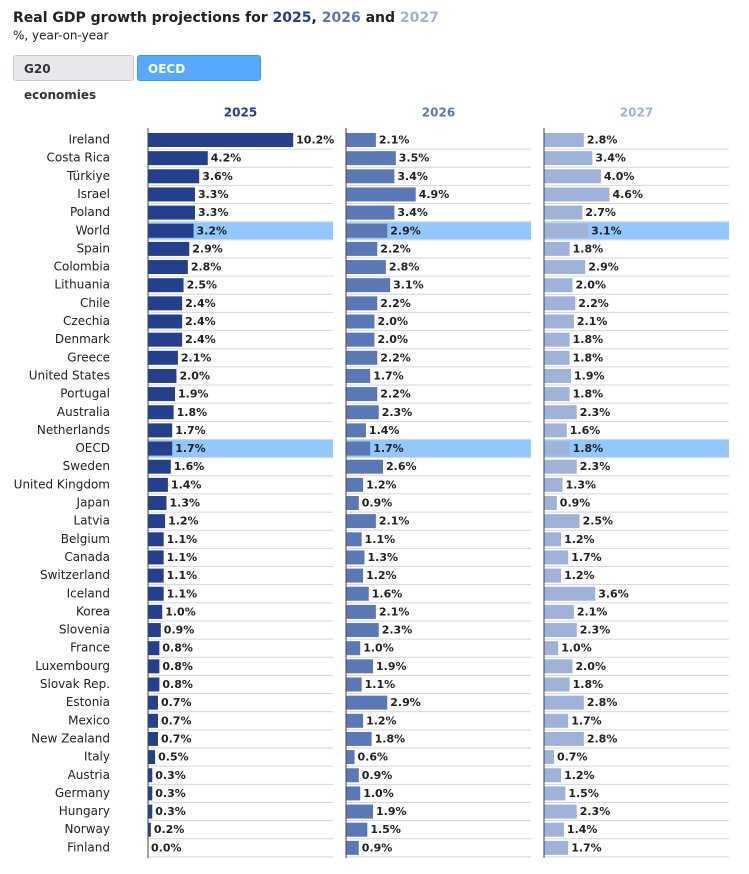 The height and width of the screenshot is (874, 749). I want to click on chart-subtitle: %, year-on-year, so click(60, 36).